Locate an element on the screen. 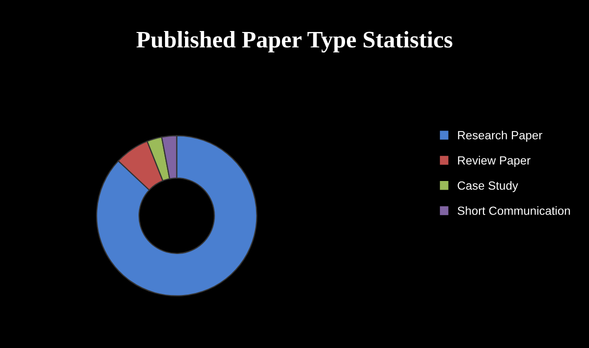 The height and width of the screenshot is (348, 589). legend-label: Short Communication is located at coordinates (514, 210).